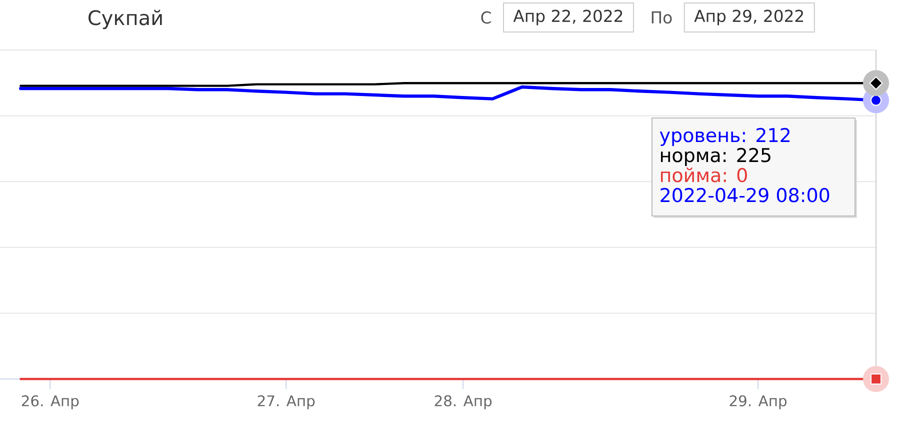 This screenshot has width=910, height=430. Describe the element at coordinates (125, 20) in the screenshot. I see `chart-title: Сукпай` at that location.